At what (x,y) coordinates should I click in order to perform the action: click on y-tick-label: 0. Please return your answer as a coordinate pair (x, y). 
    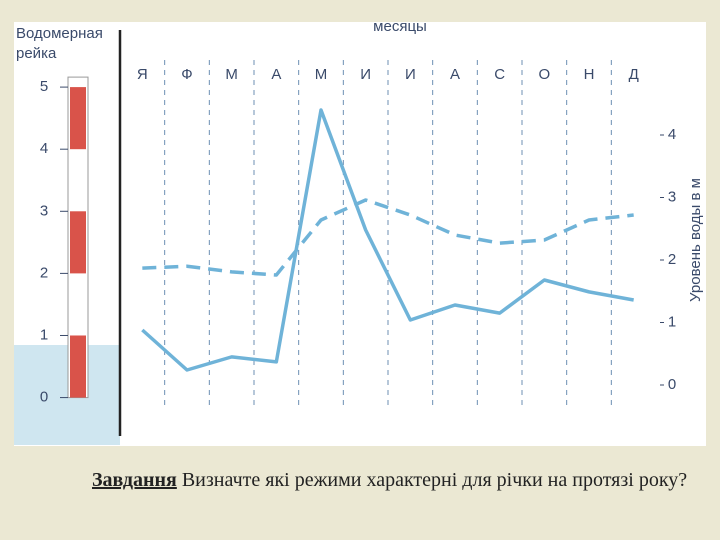
    Looking at the image, I should click on (44, 397).